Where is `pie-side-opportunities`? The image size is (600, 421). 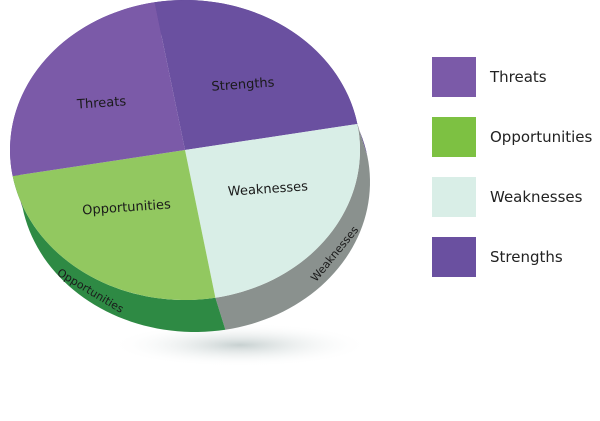 pie-side-opportunities is located at coordinates (119, 254).